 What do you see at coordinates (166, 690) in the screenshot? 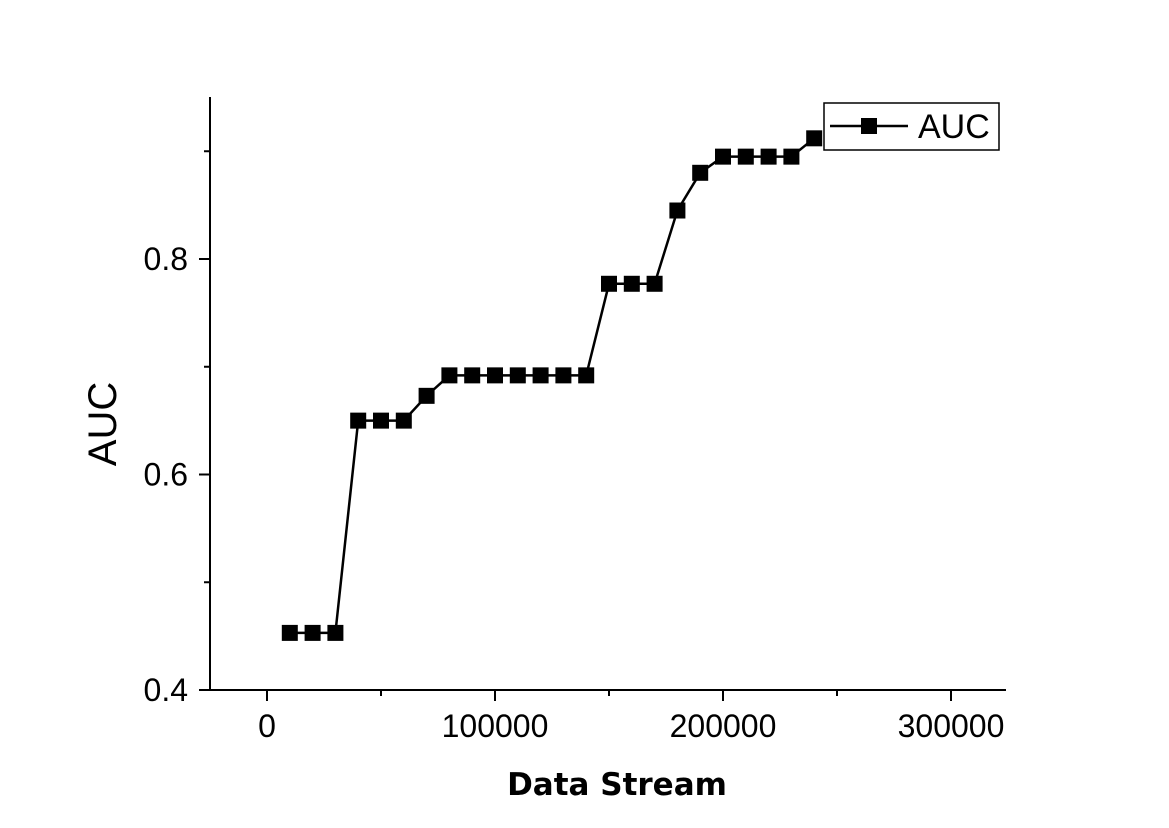
I see `y-tick-label: 0.4` at bounding box center [166, 690].